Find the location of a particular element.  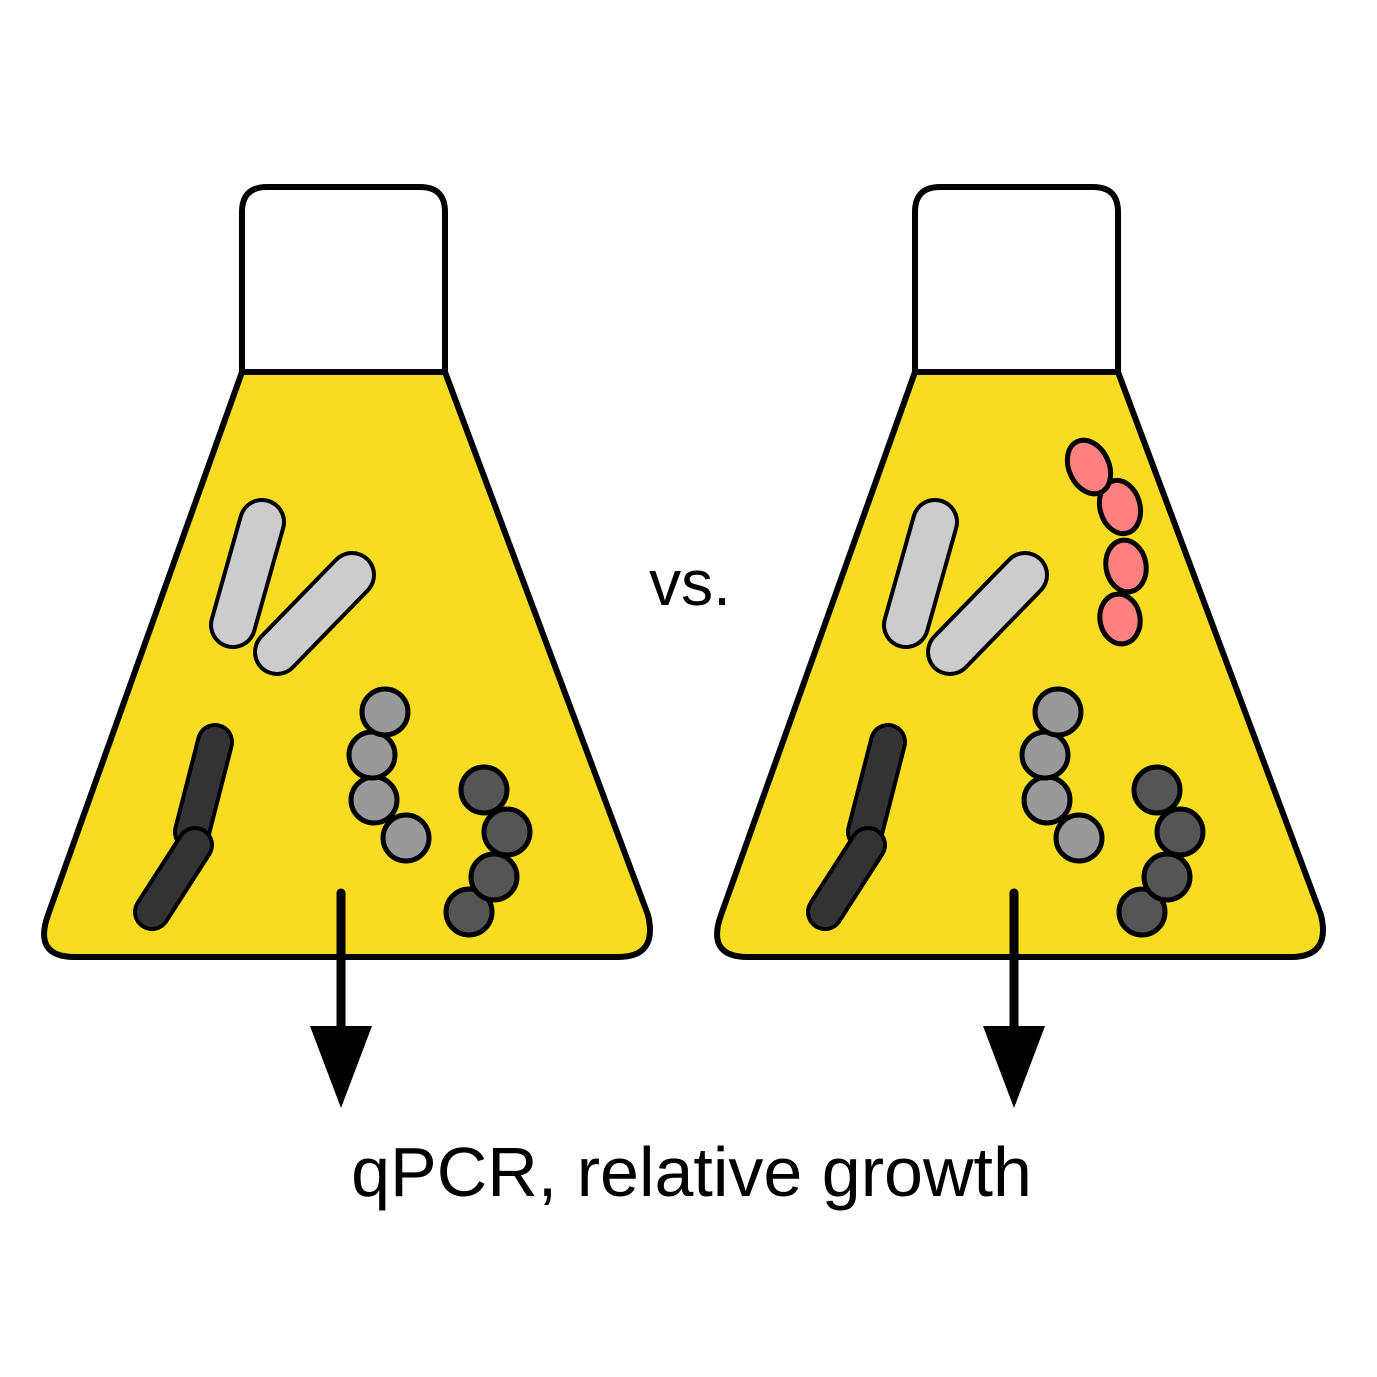

pink-cocci-chain is located at coordinates (1106, 542).